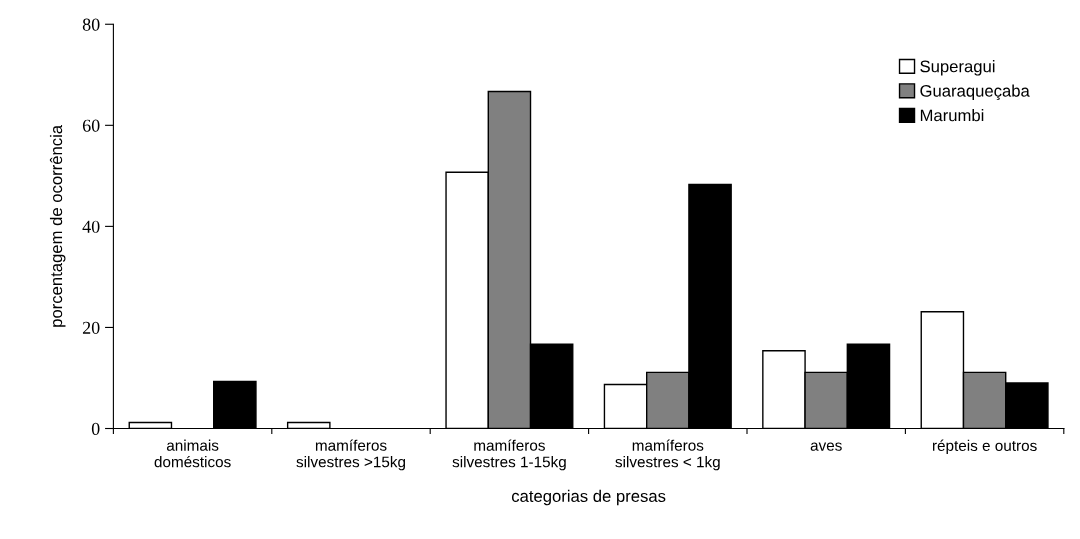  Describe the element at coordinates (952, 115) in the screenshot. I see `legend-label: Marumbi` at that location.